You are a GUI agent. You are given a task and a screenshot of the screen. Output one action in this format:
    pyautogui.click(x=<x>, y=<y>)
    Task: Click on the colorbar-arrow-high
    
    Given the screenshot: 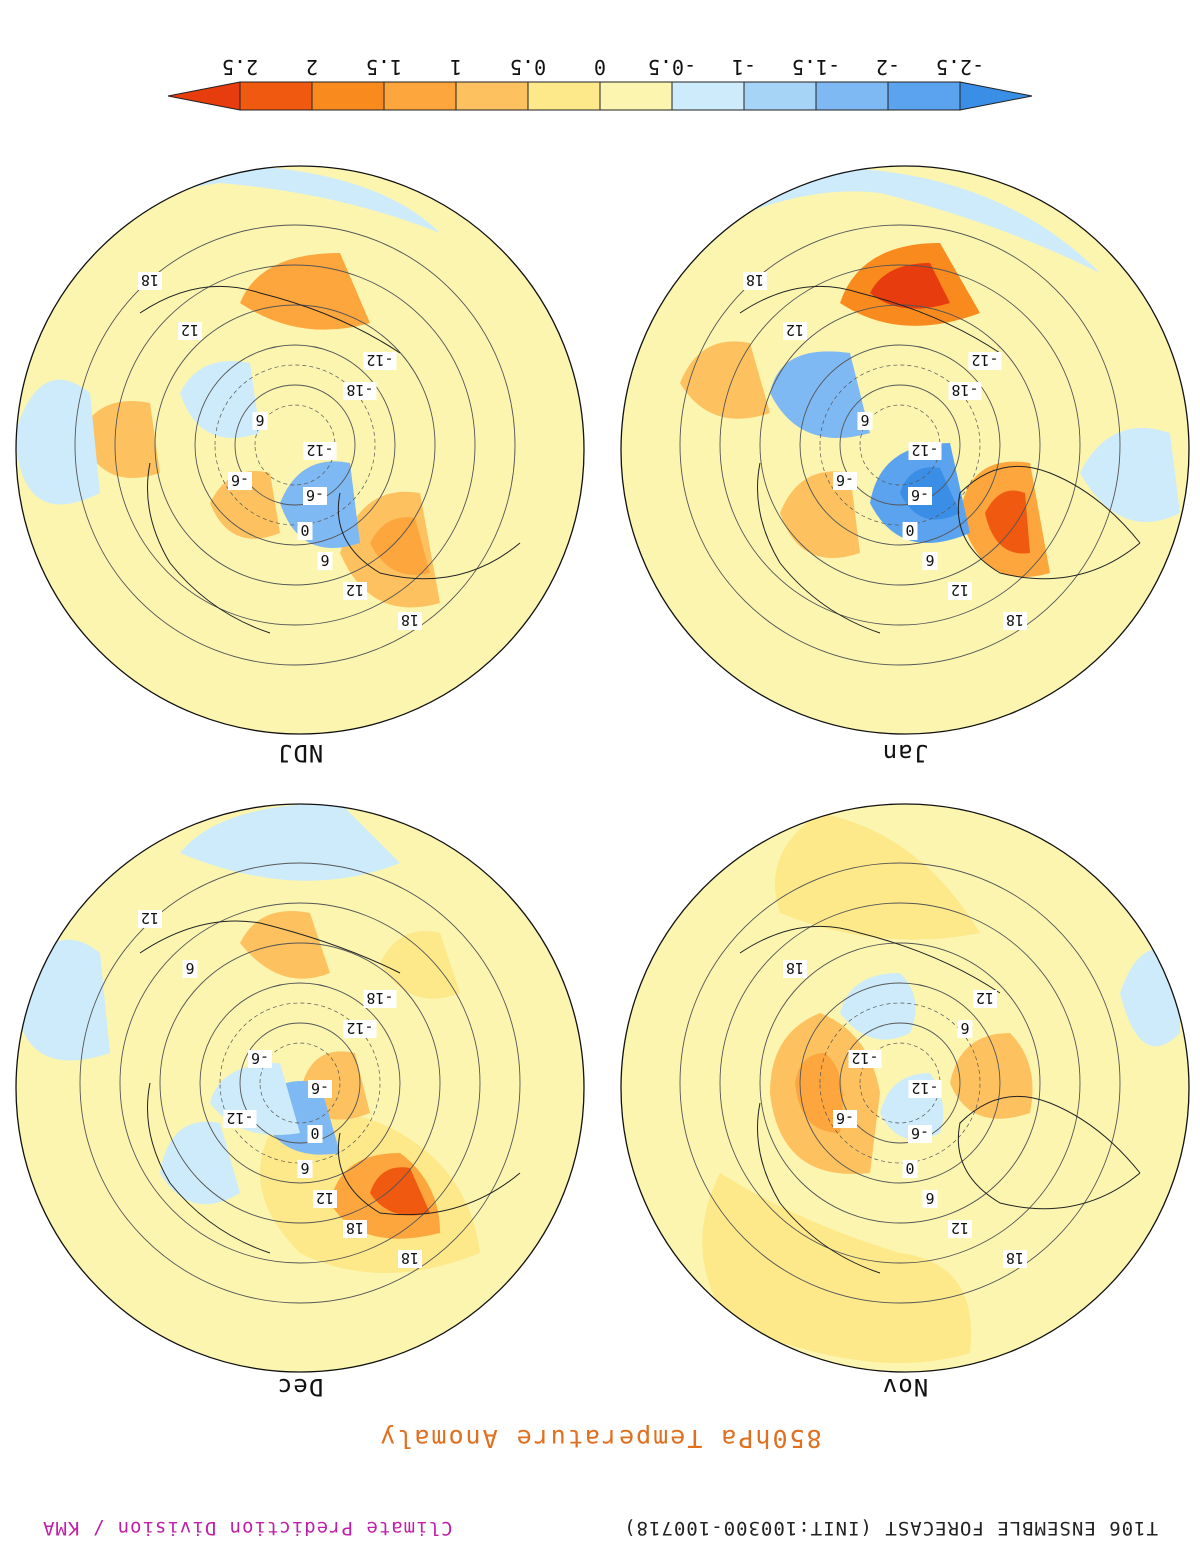 What is the action you would take?
    pyautogui.click(x=204, y=96)
    